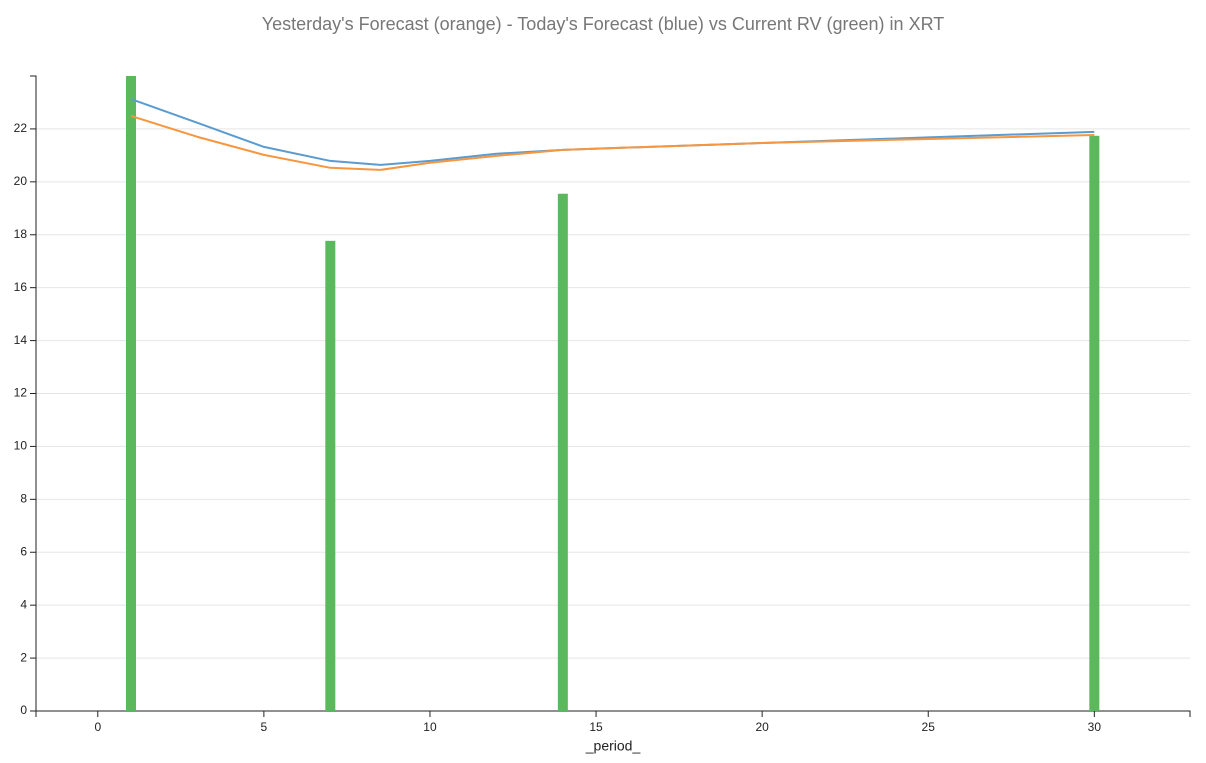 The width and height of the screenshot is (1206, 763). Describe the element at coordinates (23, 604) in the screenshot. I see `y-tick-label: 4` at that location.